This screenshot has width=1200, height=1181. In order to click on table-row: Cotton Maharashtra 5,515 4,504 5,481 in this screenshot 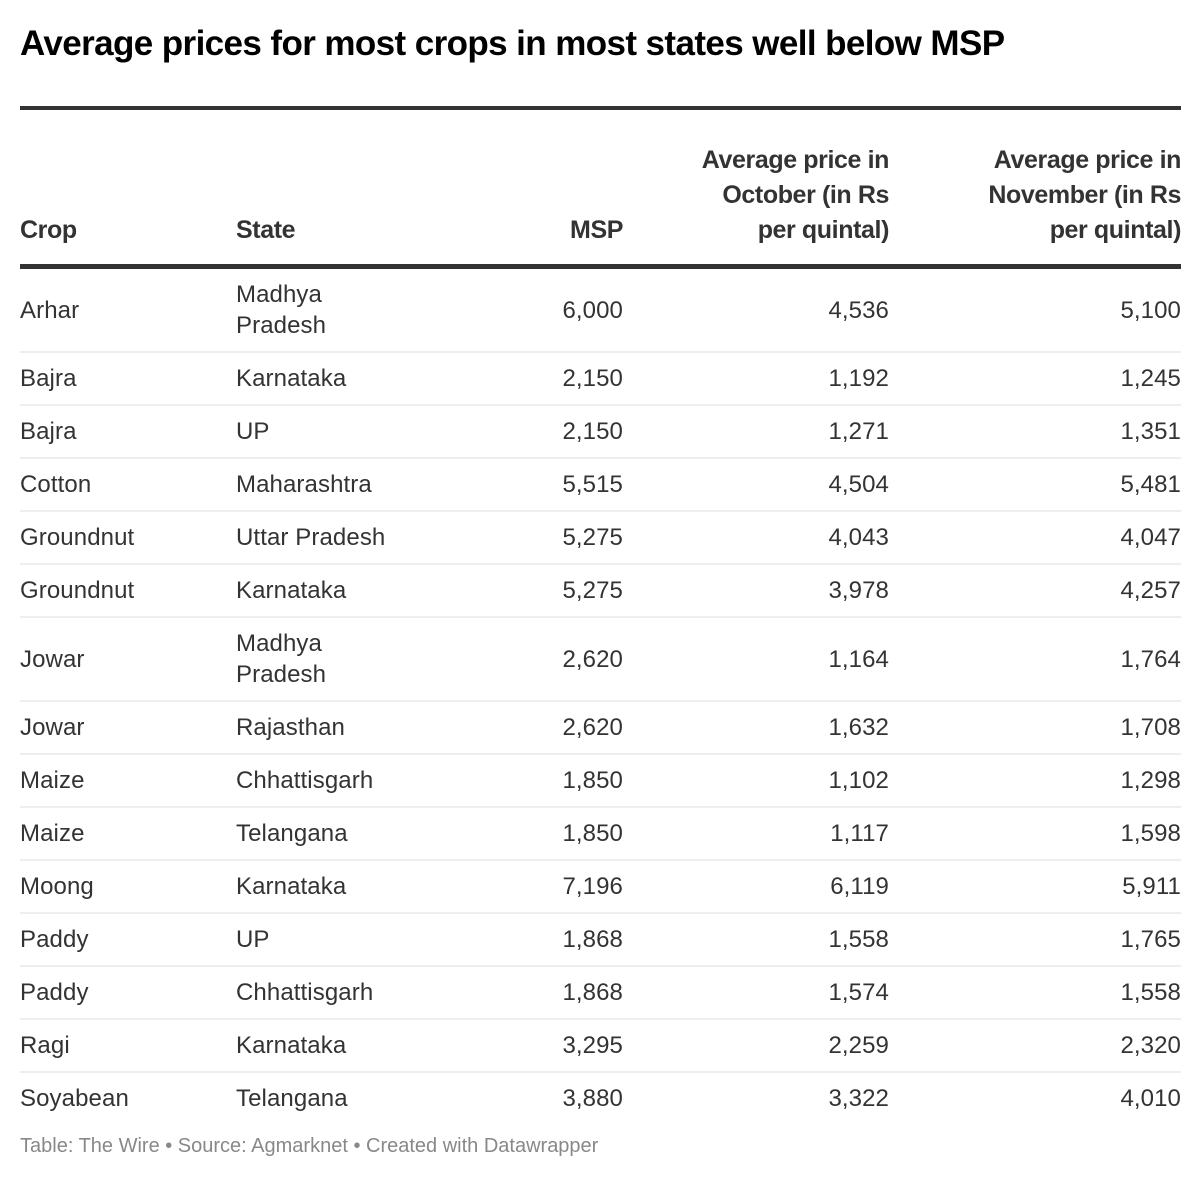, I will do `click(600, 485)`.